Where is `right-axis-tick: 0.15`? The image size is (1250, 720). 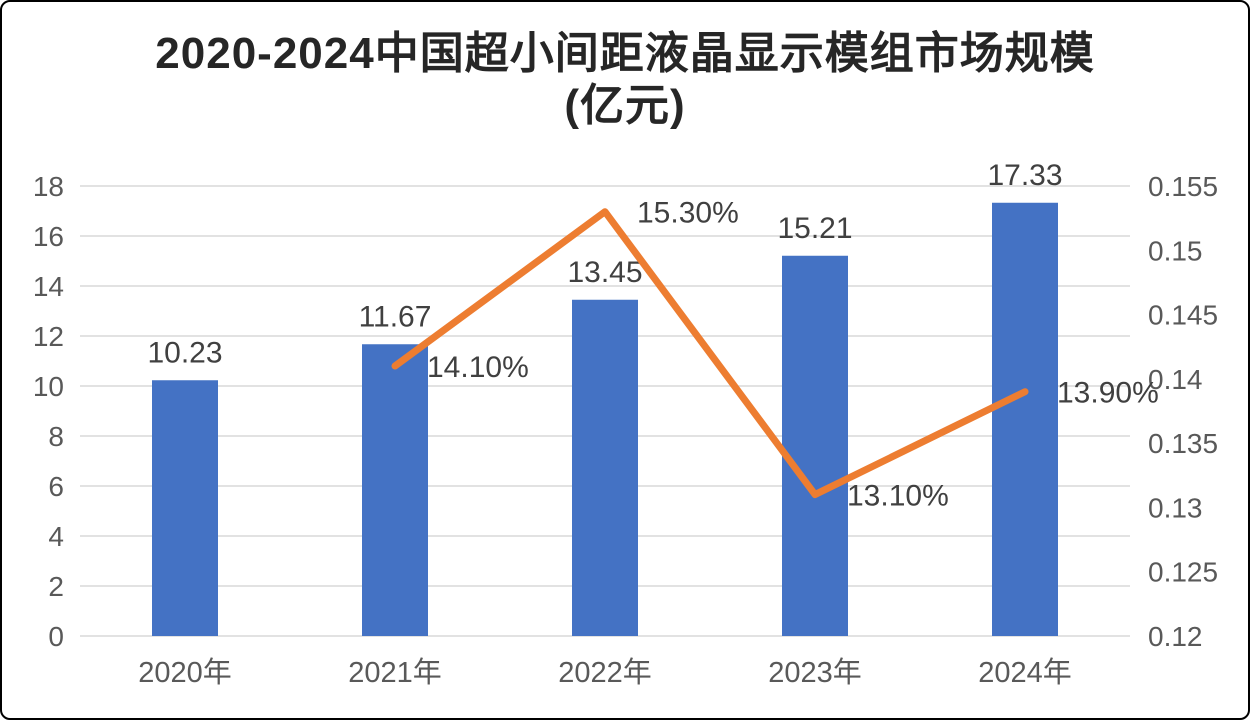 right-axis-tick: 0.15 is located at coordinates (1175, 250).